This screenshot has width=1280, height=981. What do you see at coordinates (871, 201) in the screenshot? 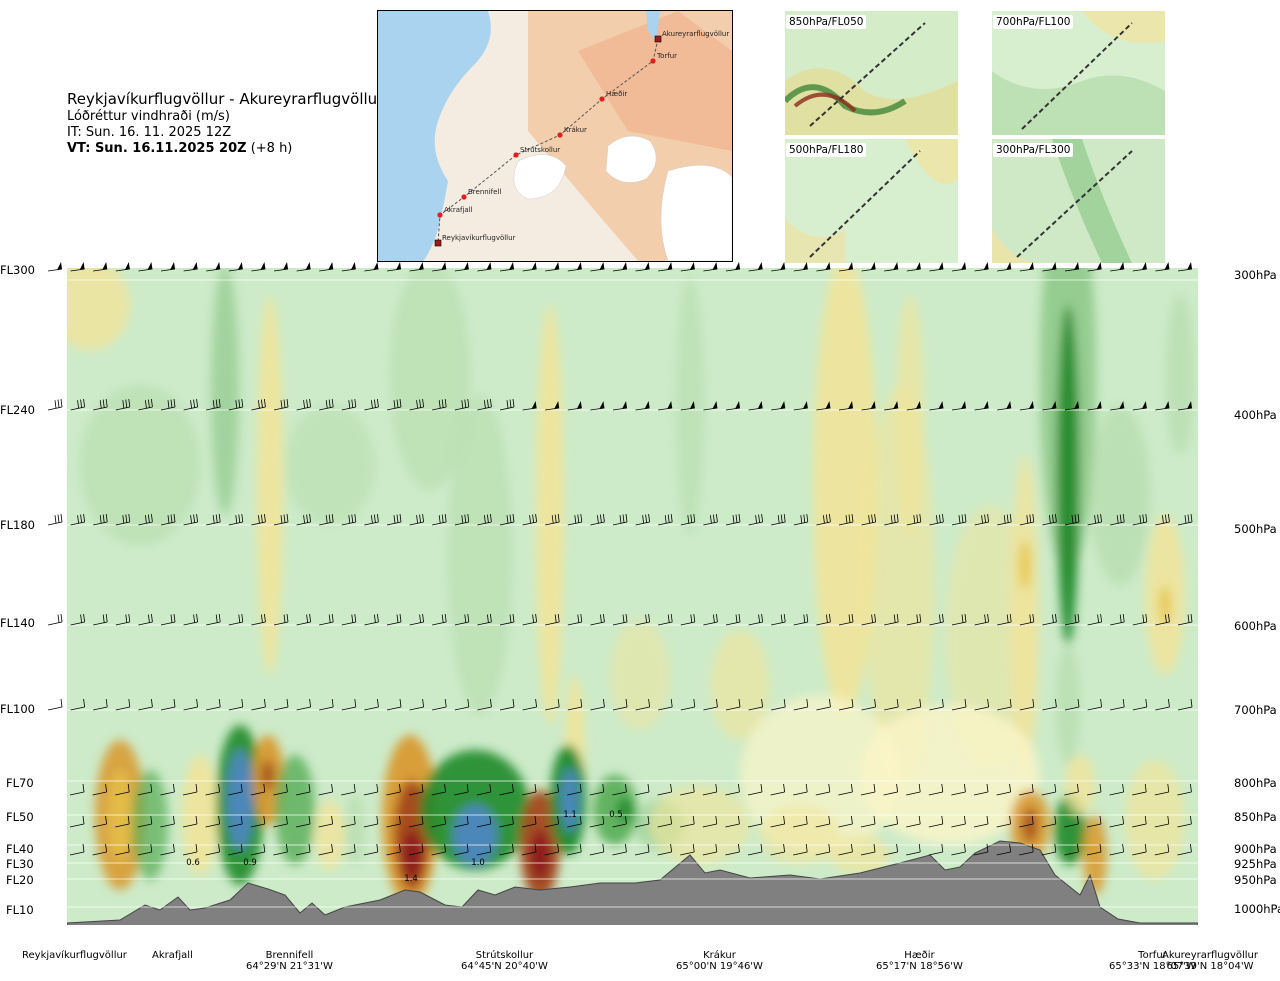
I see `panel-500hpa: 500hPa/FL180` at bounding box center [871, 201].